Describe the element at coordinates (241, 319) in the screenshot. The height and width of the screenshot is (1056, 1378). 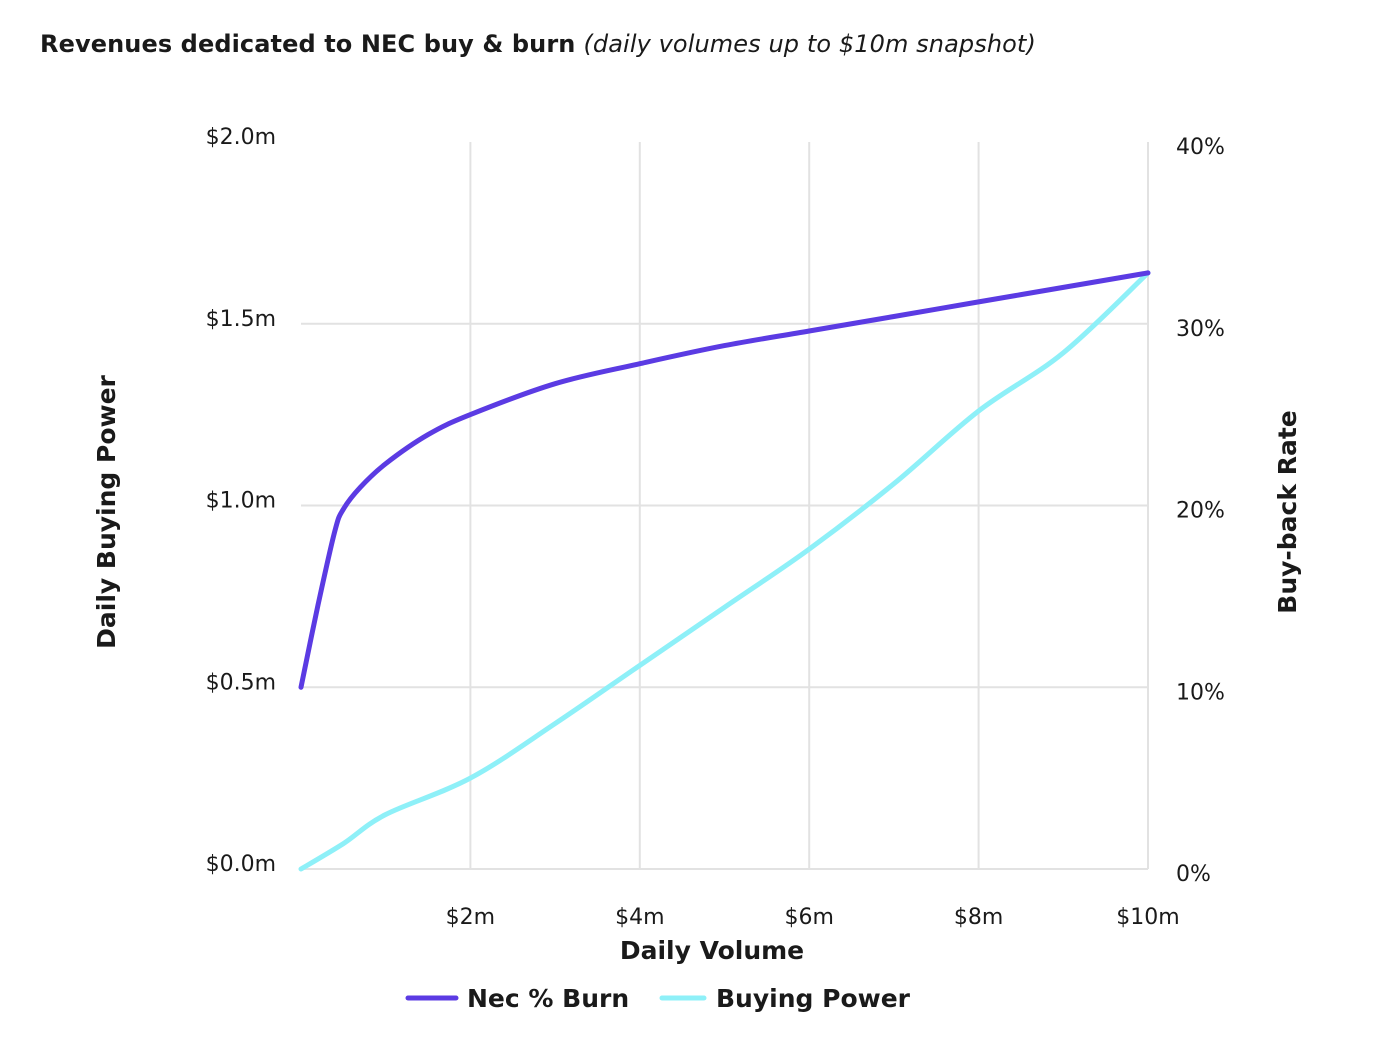
I see `y-left-tick-label: $1.5m` at that location.